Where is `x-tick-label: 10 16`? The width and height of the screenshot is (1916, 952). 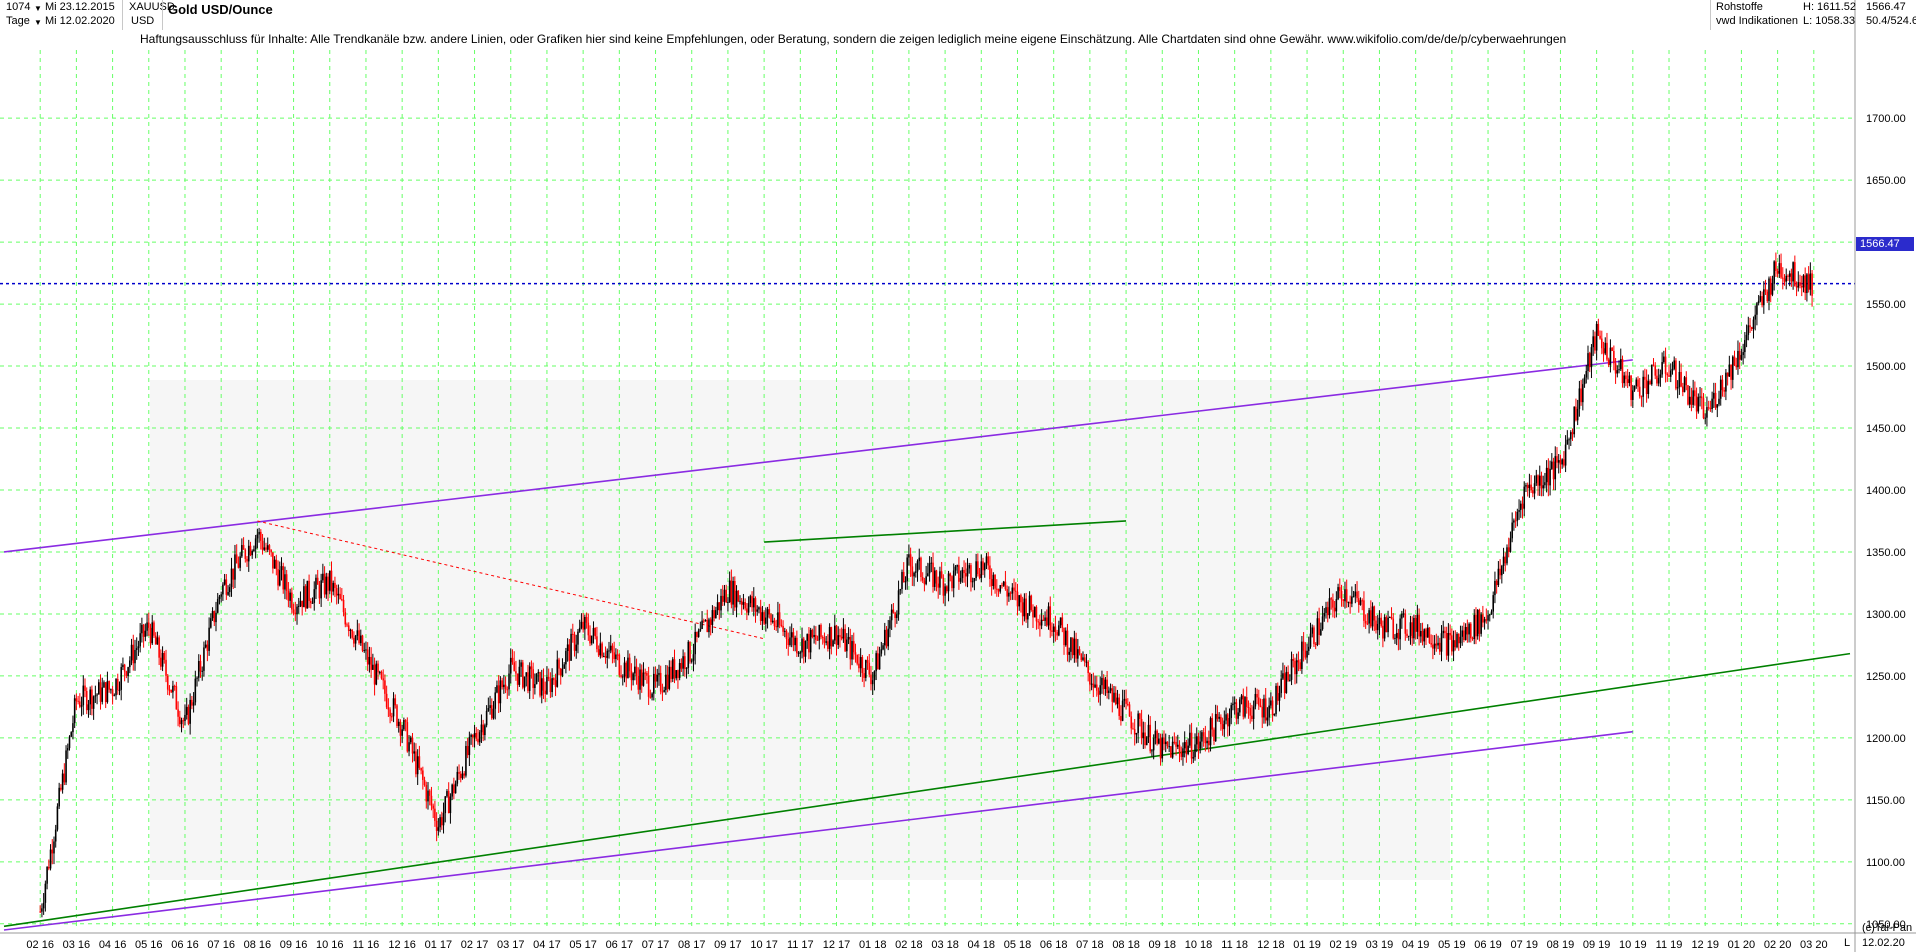
x-tick-label: 10 16 is located at coordinates (330, 945).